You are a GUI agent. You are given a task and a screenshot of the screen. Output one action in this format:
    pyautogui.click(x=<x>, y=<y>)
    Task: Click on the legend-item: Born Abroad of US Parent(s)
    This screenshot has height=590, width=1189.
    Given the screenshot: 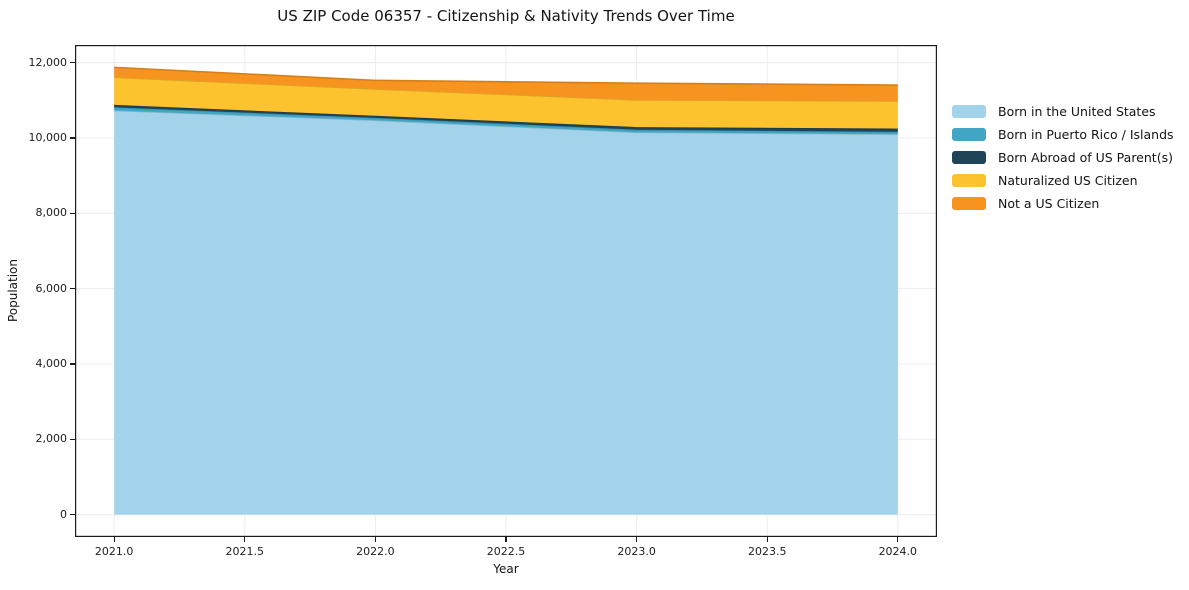 What is the action you would take?
    pyautogui.click(x=1063, y=157)
    